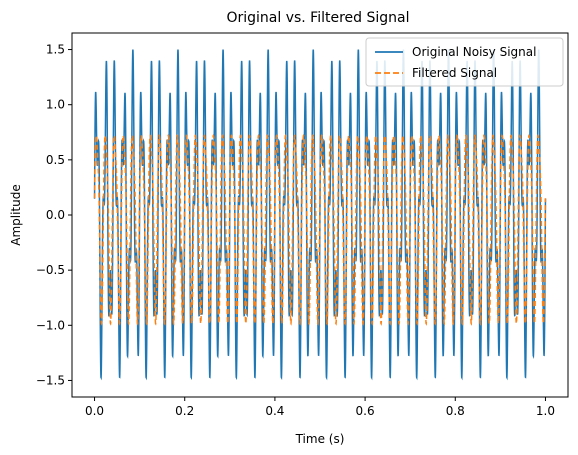 Image resolution: width=578 pixels, height=455 pixels. I want to click on legend-label-filtered: Filtered Signal, so click(454, 73).